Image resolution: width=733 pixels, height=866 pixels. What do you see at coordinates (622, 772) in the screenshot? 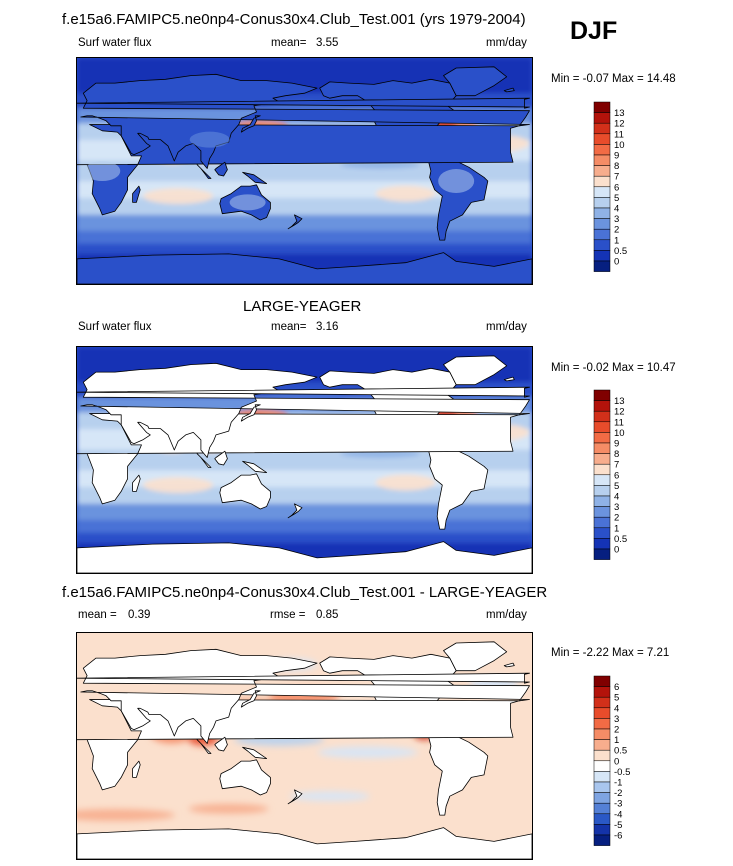
I see `colorbar-tick-label: -0.5` at bounding box center [622, 772].